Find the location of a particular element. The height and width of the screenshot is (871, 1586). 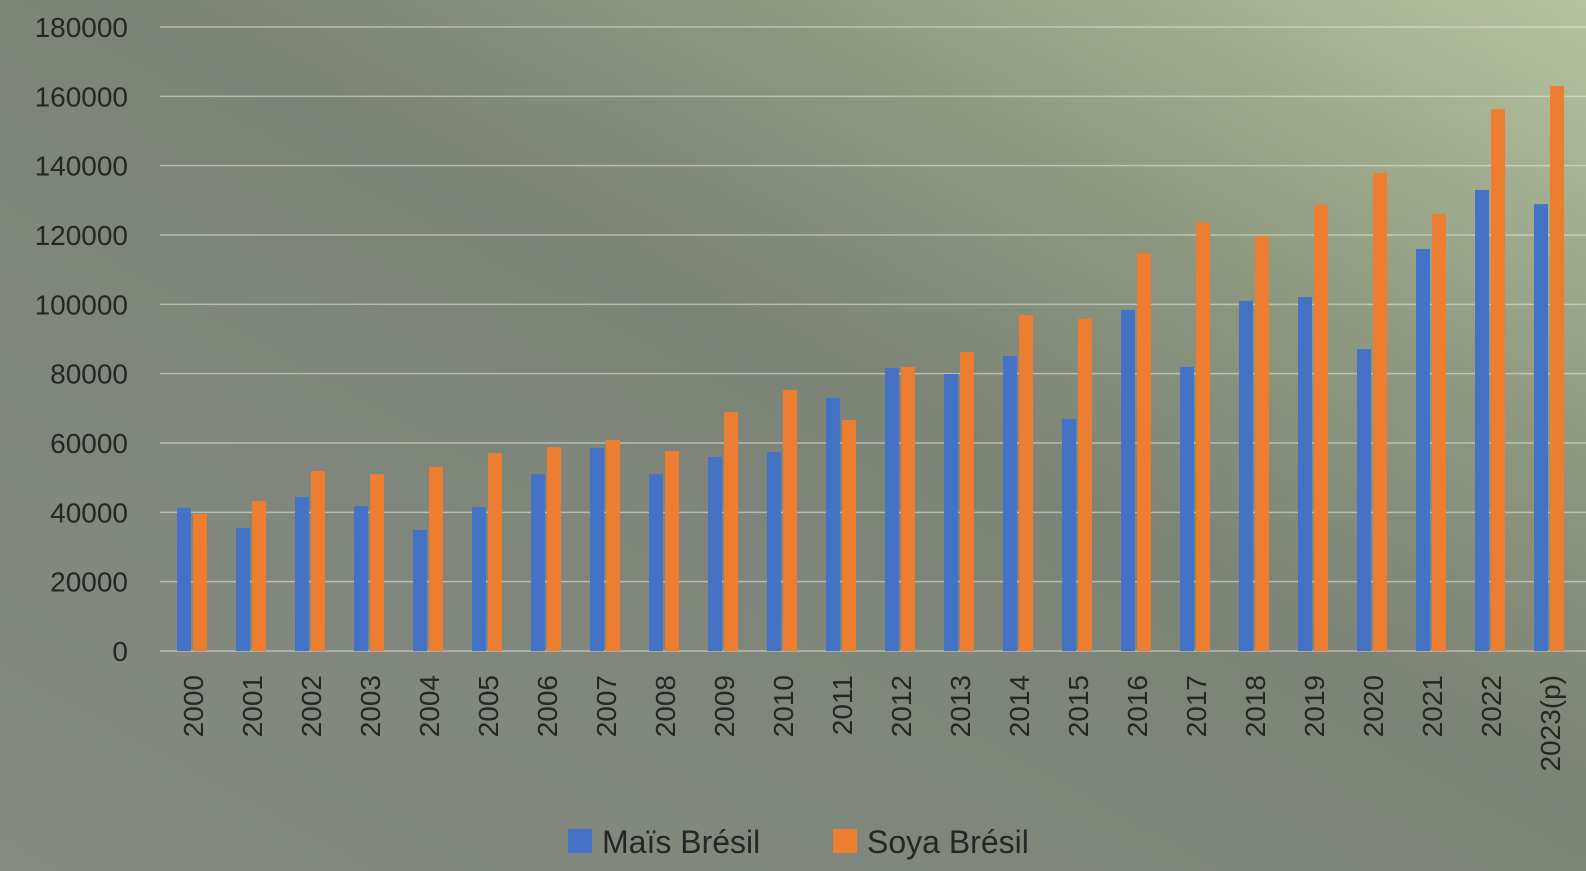

x-tick-label: 2010 is located at coordinates (783, 706).